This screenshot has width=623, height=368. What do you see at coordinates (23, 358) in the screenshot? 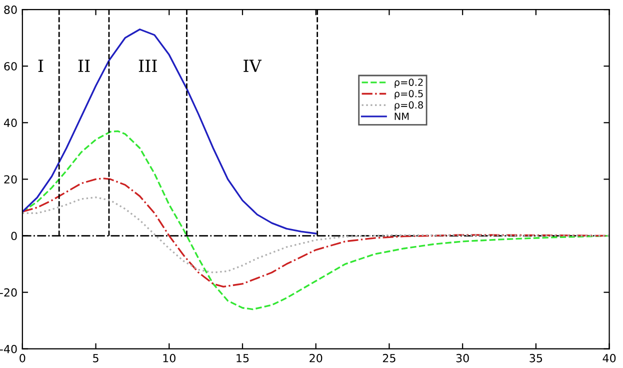
I see `x-tick-label: 0` at bounding box center [23, 358].